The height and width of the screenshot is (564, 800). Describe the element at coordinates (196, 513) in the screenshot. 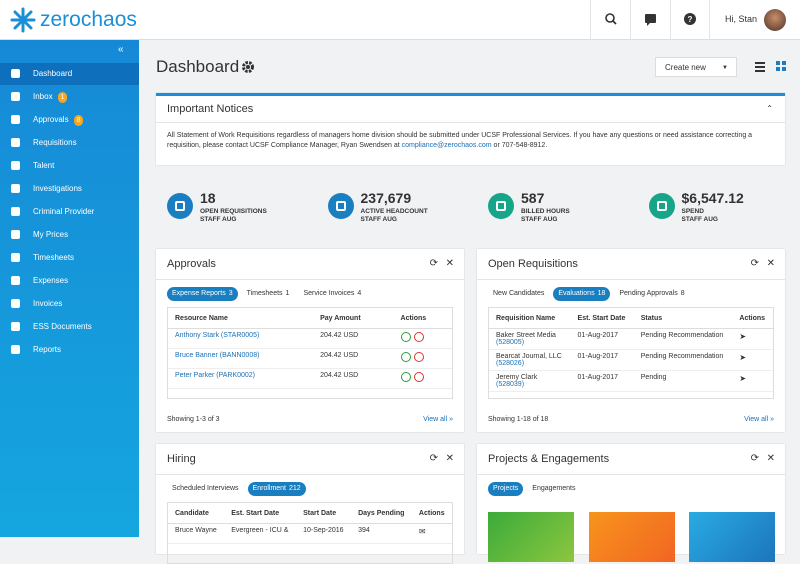

I see `column-header: Candidate` at that location.